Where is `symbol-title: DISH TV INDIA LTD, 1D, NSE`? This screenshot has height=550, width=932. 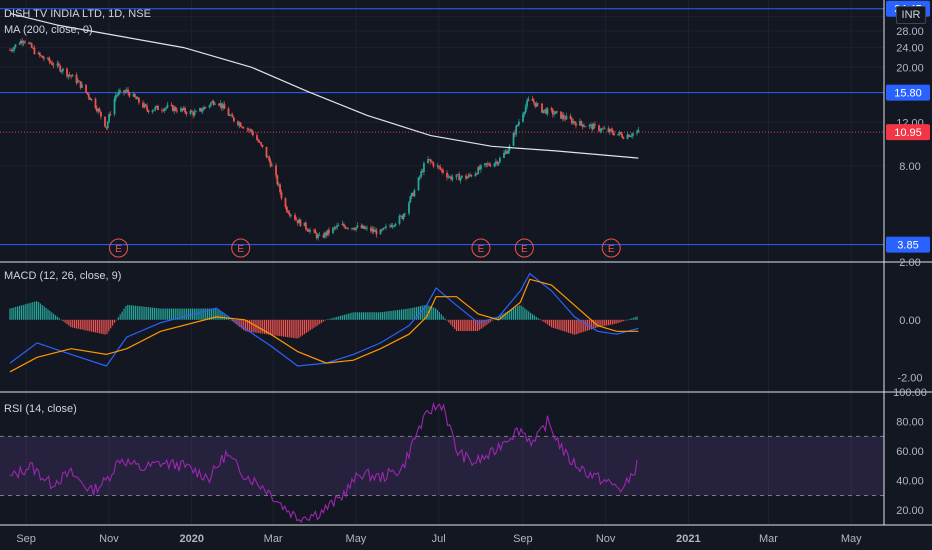 symbol-title: DISH TV INDIA LTD, 1D, NSE is located at coordinates (77, 14).